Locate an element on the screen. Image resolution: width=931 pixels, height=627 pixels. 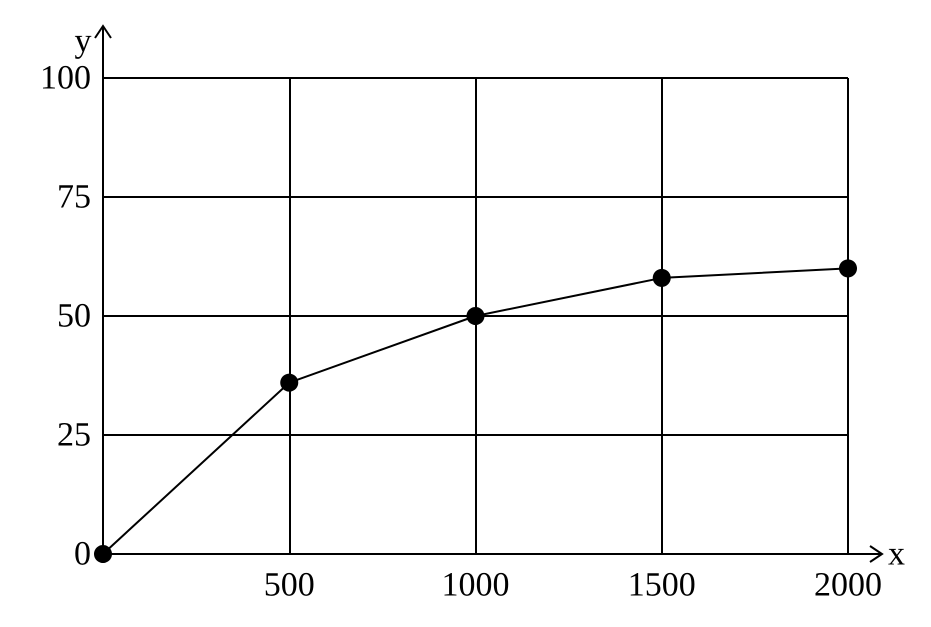
y-tick-label: 50 is located at coordinates (74, 316).